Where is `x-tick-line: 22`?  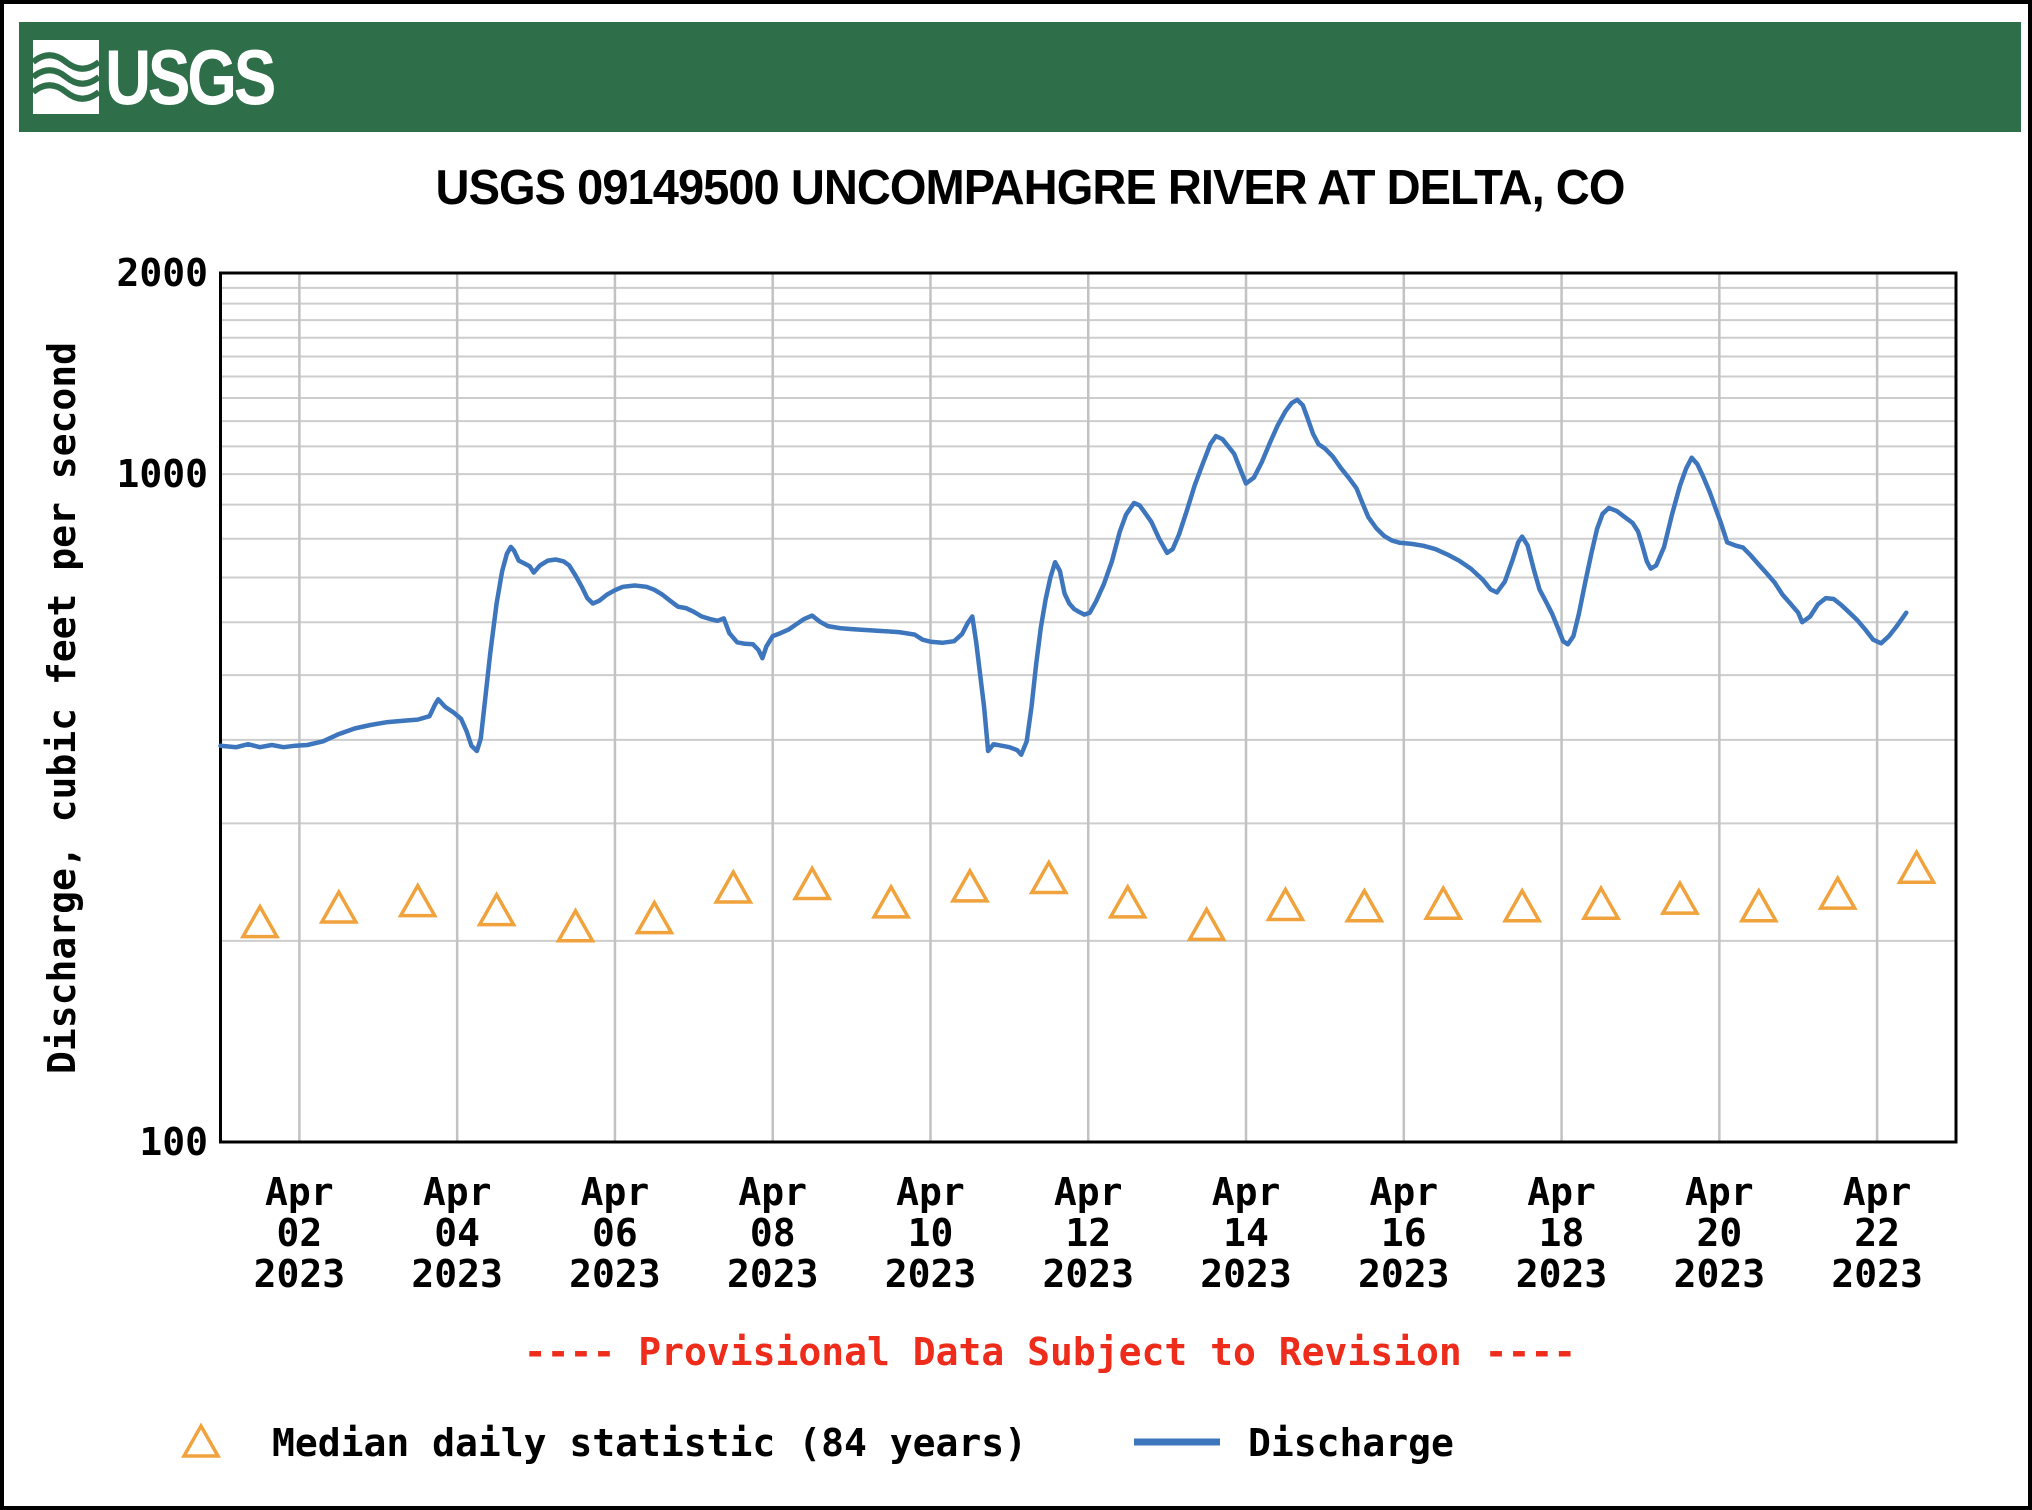 x-tick-line: 22 is located at coordinates (1877, 1233).